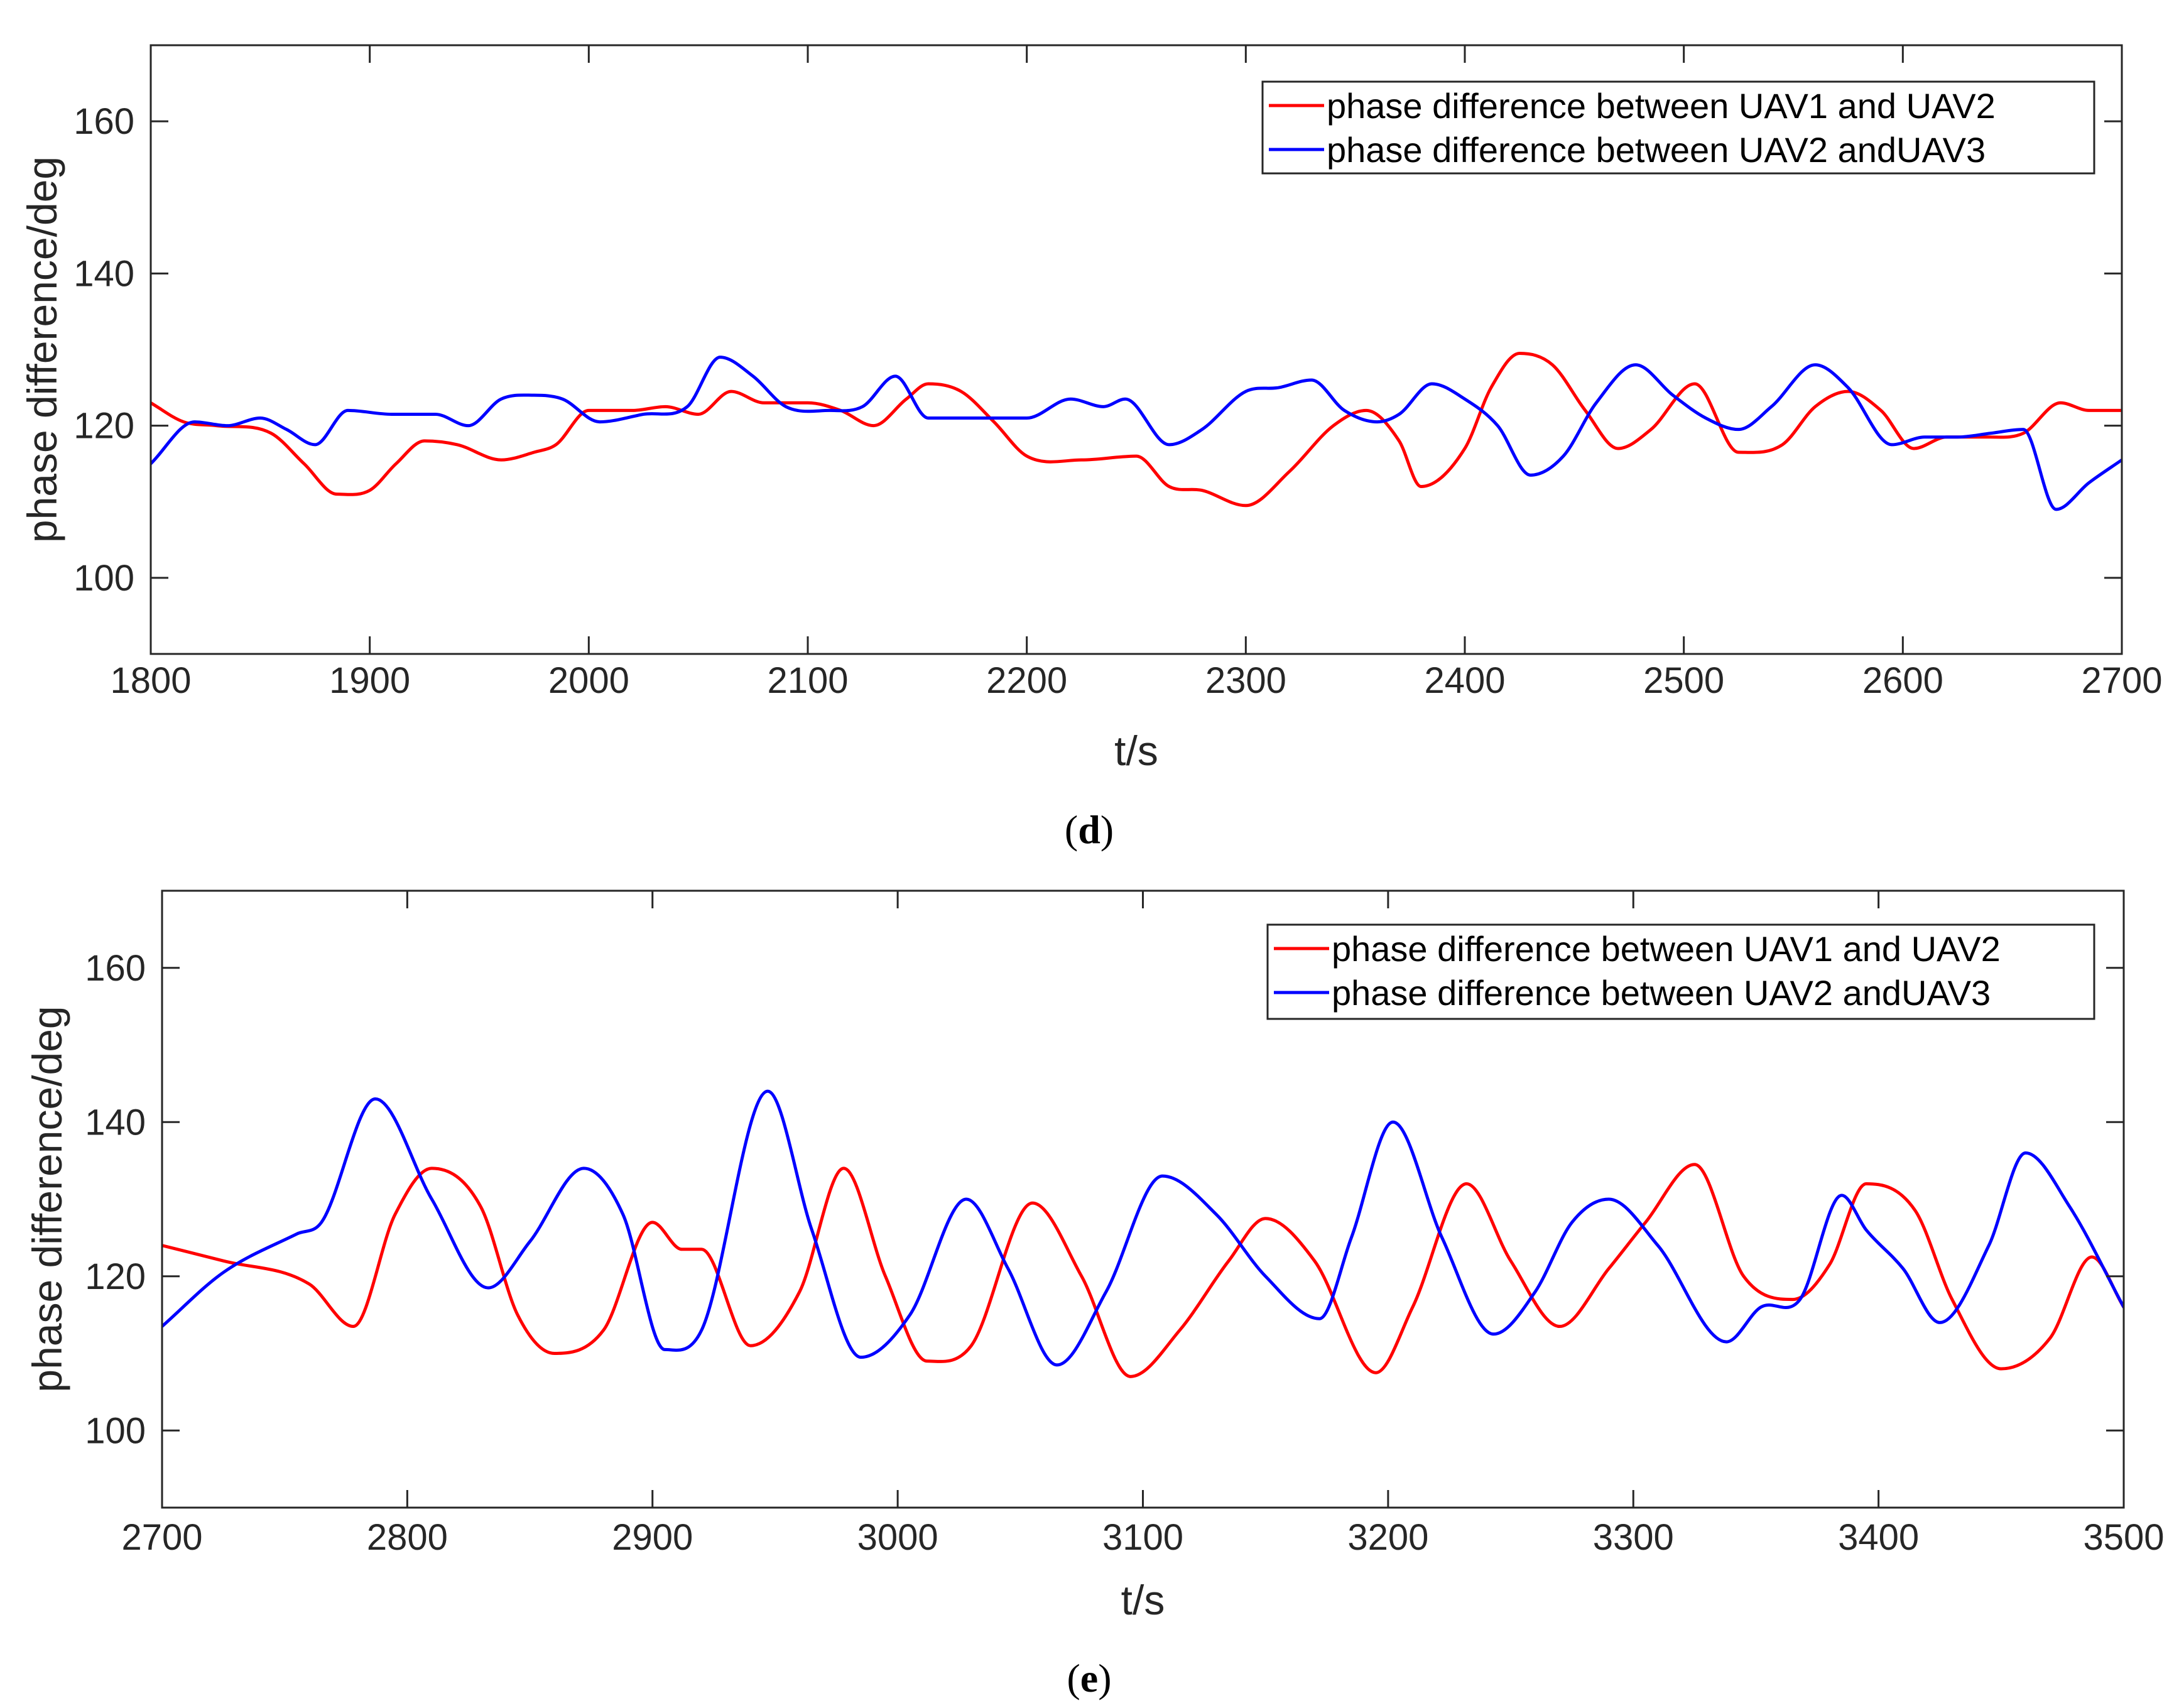  Describe the element at coordinates (1634, 1537) in the screenshot. I see `x-tick-label: 3300` at that location.